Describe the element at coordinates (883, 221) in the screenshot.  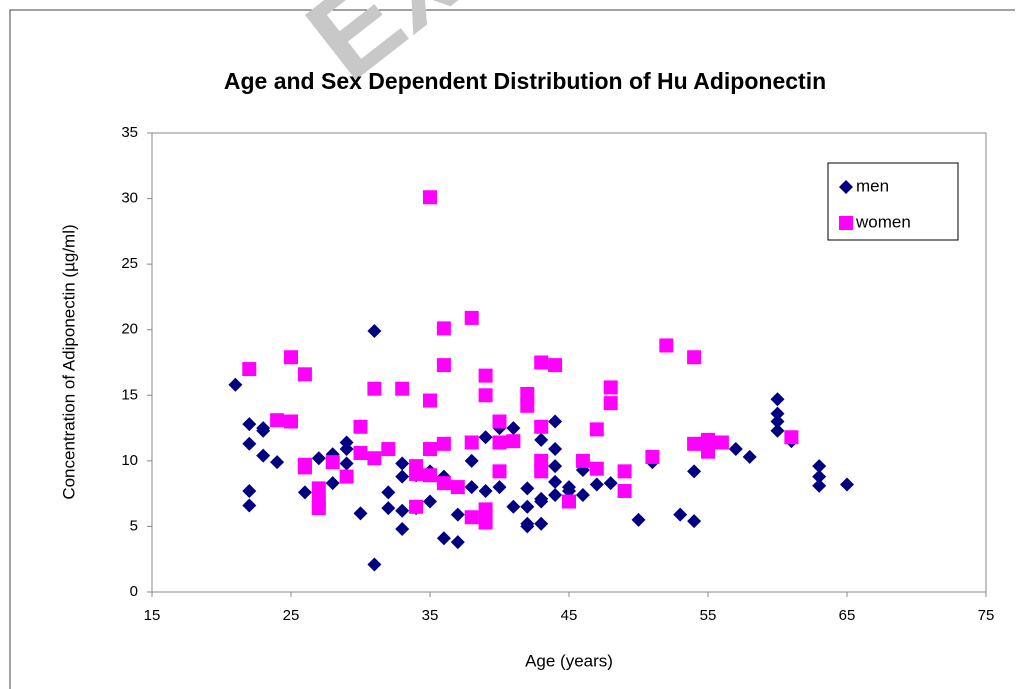
I see `legend-label: women` at that location.